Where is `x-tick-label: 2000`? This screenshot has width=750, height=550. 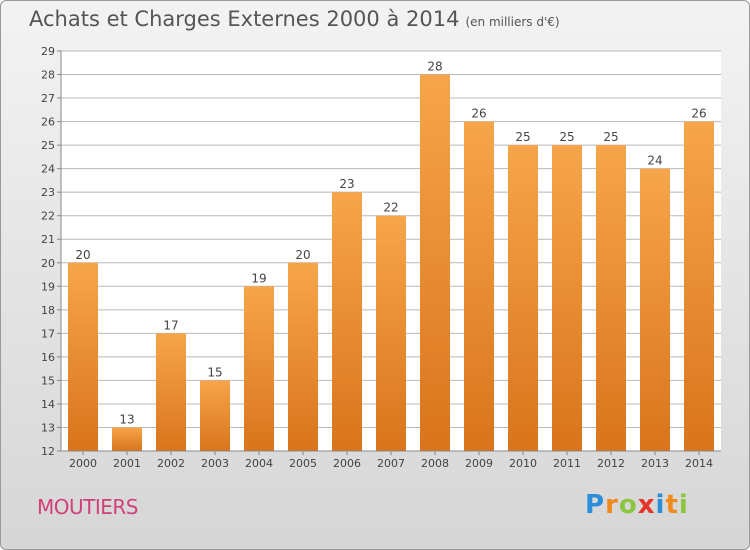
x-tick-label: 2000 is located at coordinates (83, 463).